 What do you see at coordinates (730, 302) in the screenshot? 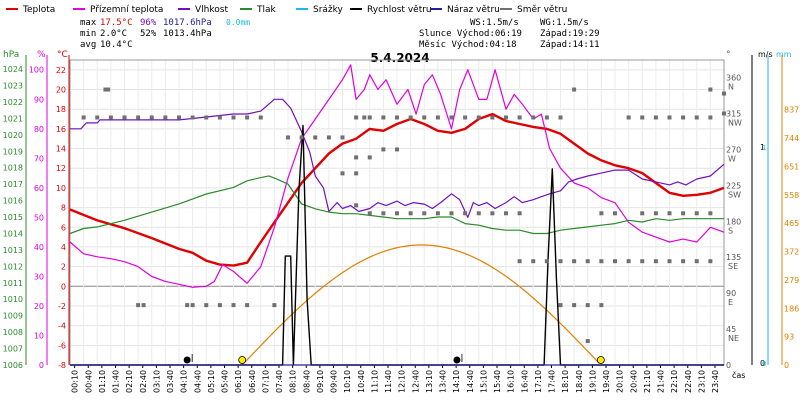
I see `tick-wind-dir-label: E` at bounding box center [730, 302].